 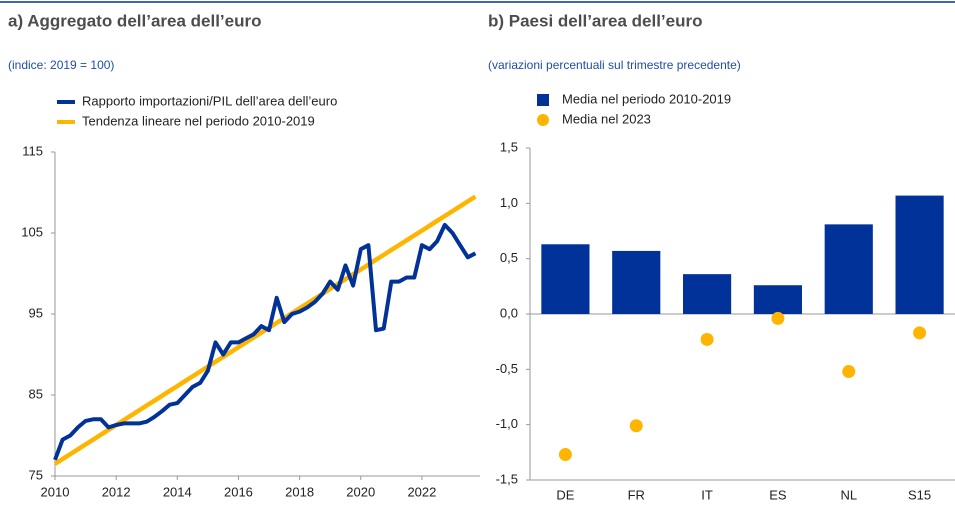 What do you see at coordinates (421, 491) in the screenshot?
I see `x-tick-label: 2022` at bounding box center [421, 491].